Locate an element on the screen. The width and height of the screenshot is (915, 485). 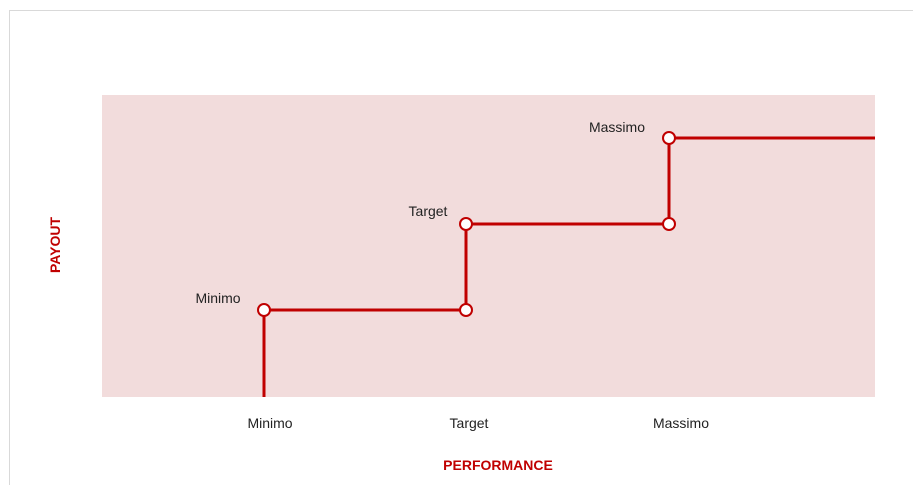
y-axis-title: PAYOUT is located at coordinates (55, 245).